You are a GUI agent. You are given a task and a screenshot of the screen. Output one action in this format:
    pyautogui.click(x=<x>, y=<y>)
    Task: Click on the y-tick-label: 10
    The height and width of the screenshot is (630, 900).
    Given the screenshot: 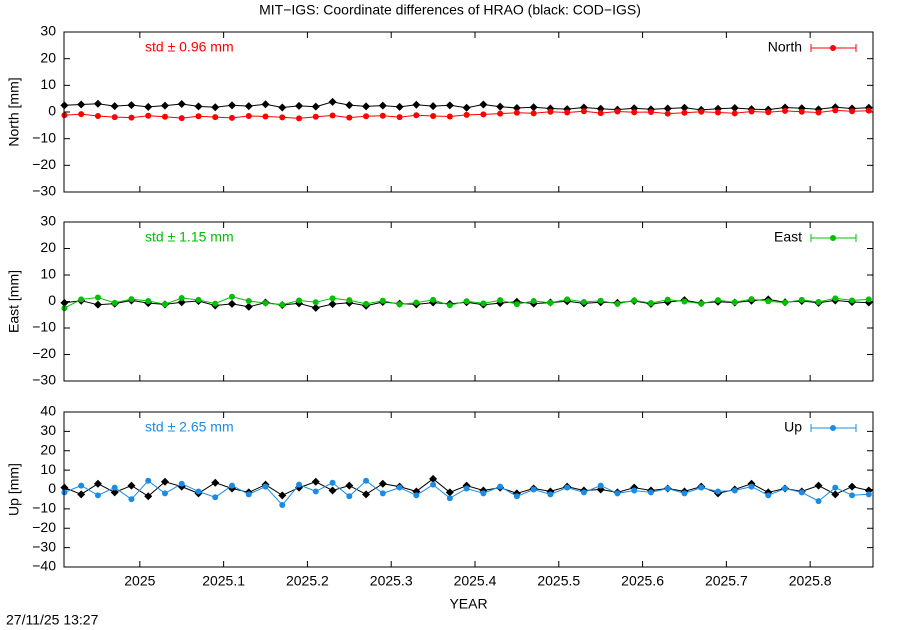 What is the action you would take?
    pyautogui.click(x=48, y=469)
    